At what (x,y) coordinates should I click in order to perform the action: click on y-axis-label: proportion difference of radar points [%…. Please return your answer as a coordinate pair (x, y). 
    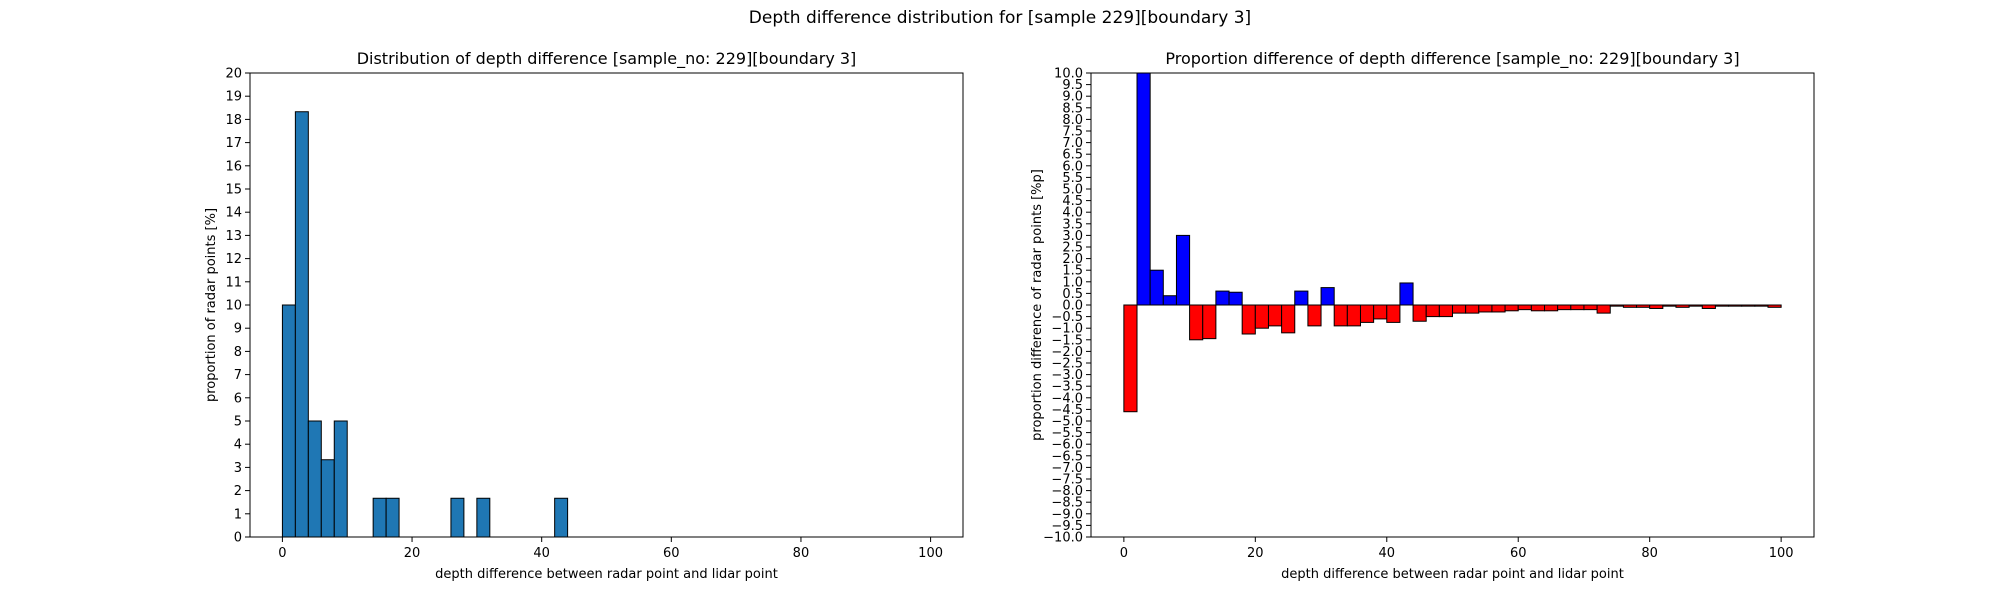
    Looking at the image, I should click on (1037, 305).